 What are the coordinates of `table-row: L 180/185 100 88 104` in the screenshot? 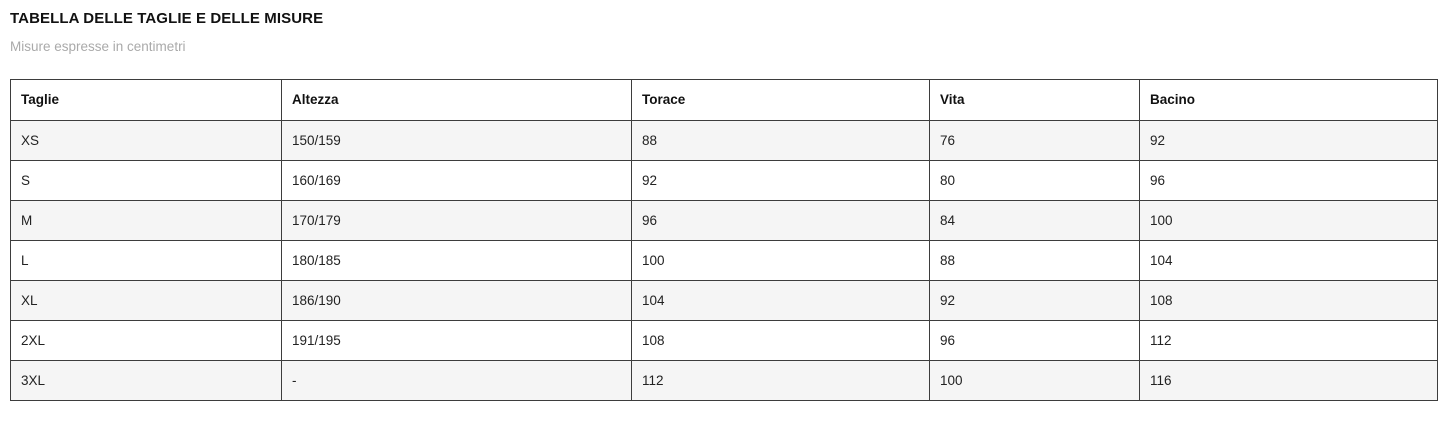 It's located at (724, 260).